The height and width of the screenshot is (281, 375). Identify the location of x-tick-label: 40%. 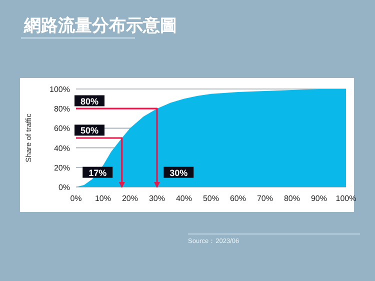
(184, 198).